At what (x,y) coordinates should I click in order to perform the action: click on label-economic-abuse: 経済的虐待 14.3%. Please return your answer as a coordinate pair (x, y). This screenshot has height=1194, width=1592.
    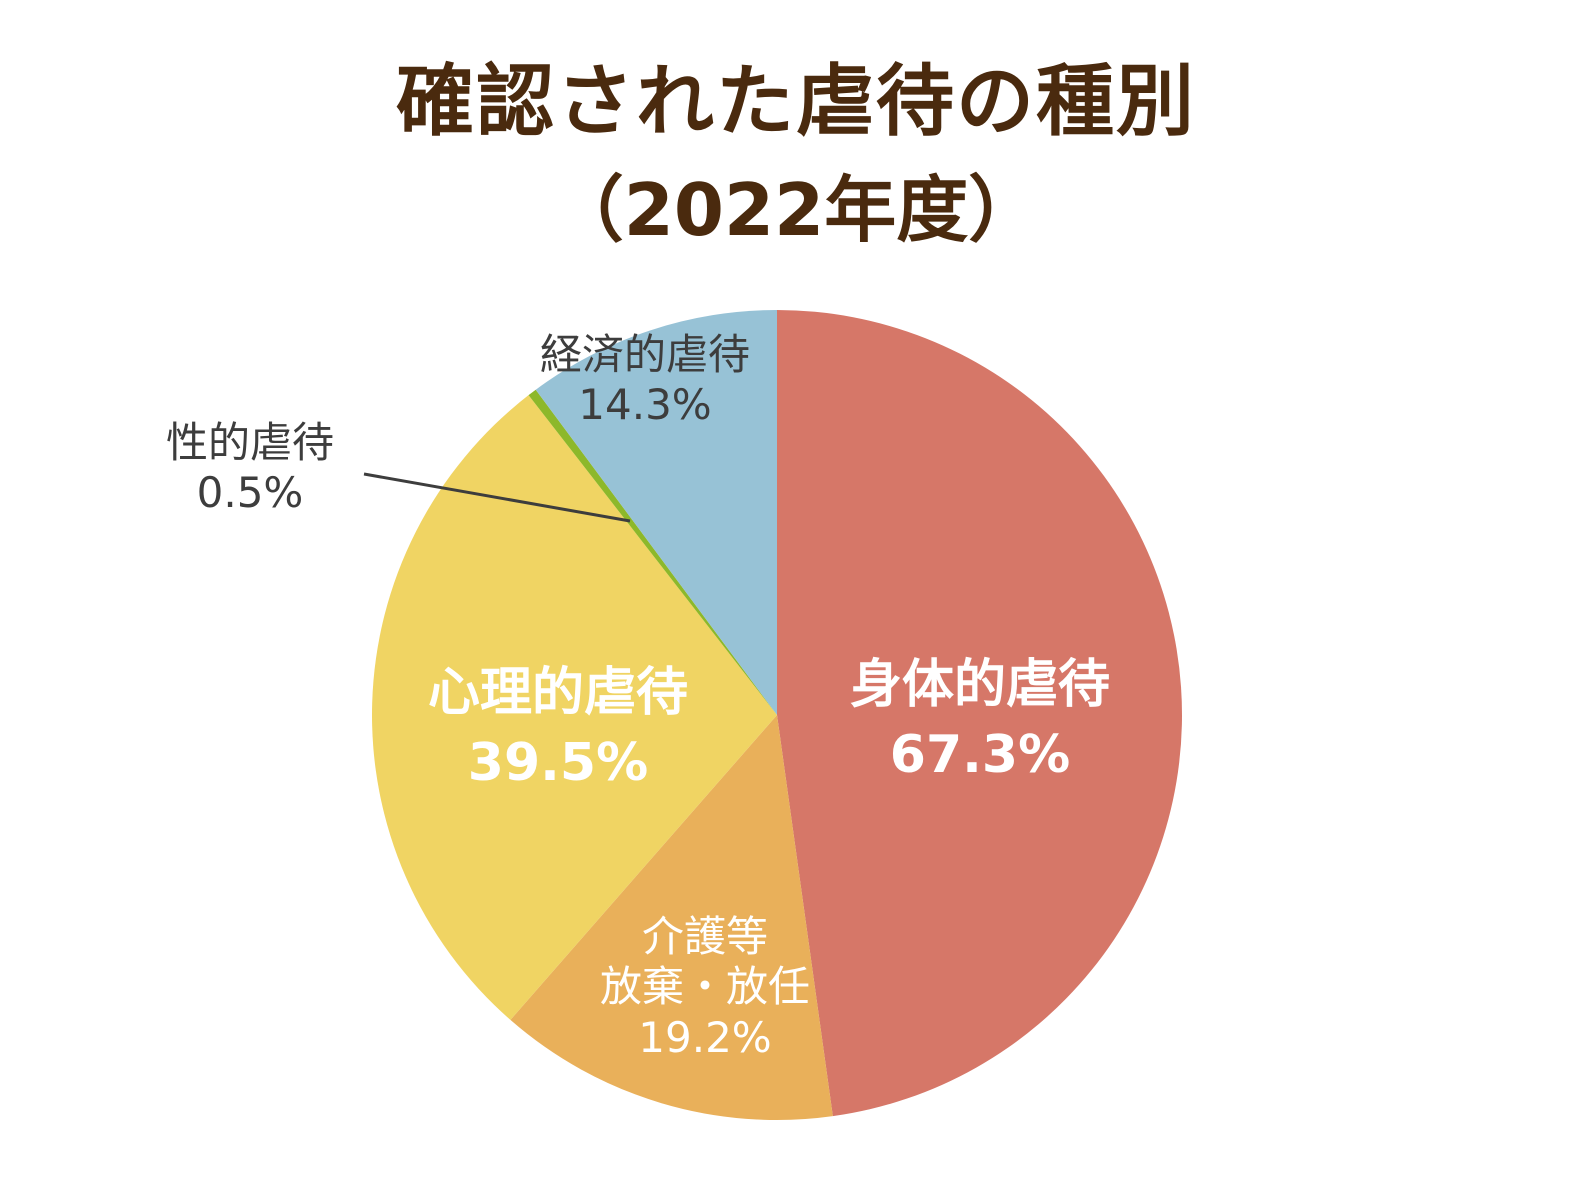
    Looking at the image, I should click on (645, 380).